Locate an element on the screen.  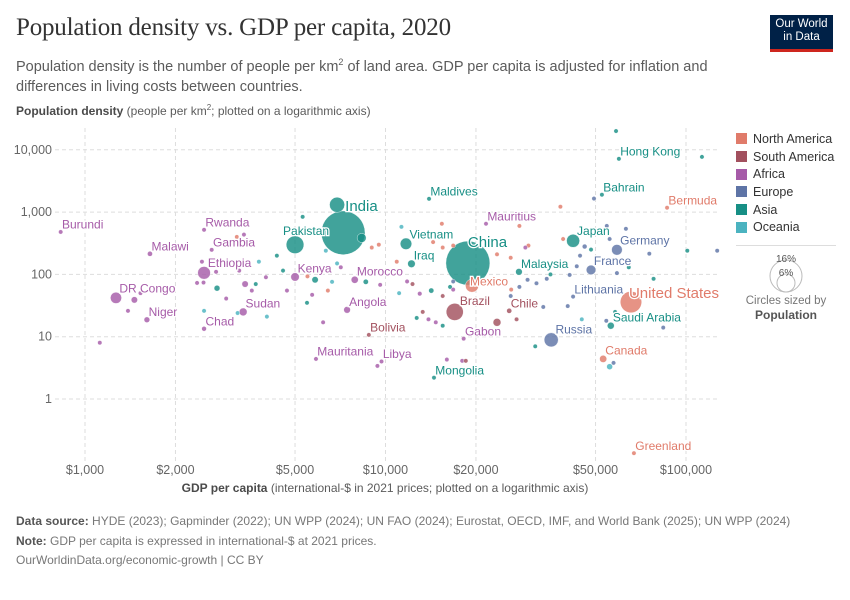
point-label: Lithuania is located at coordinates (598, 289).